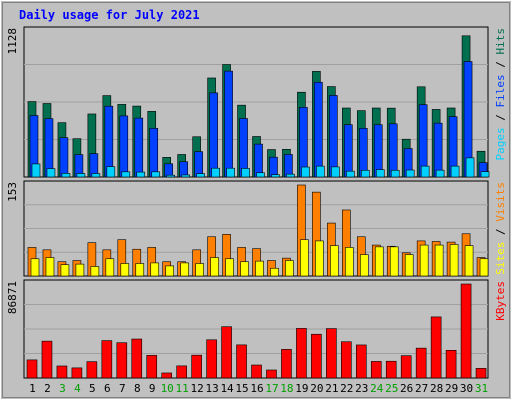 Image resolution: width=512 pixels, height=404 pixels. I want to click on x-tick-label-day-23: 23, so click(361, 388).